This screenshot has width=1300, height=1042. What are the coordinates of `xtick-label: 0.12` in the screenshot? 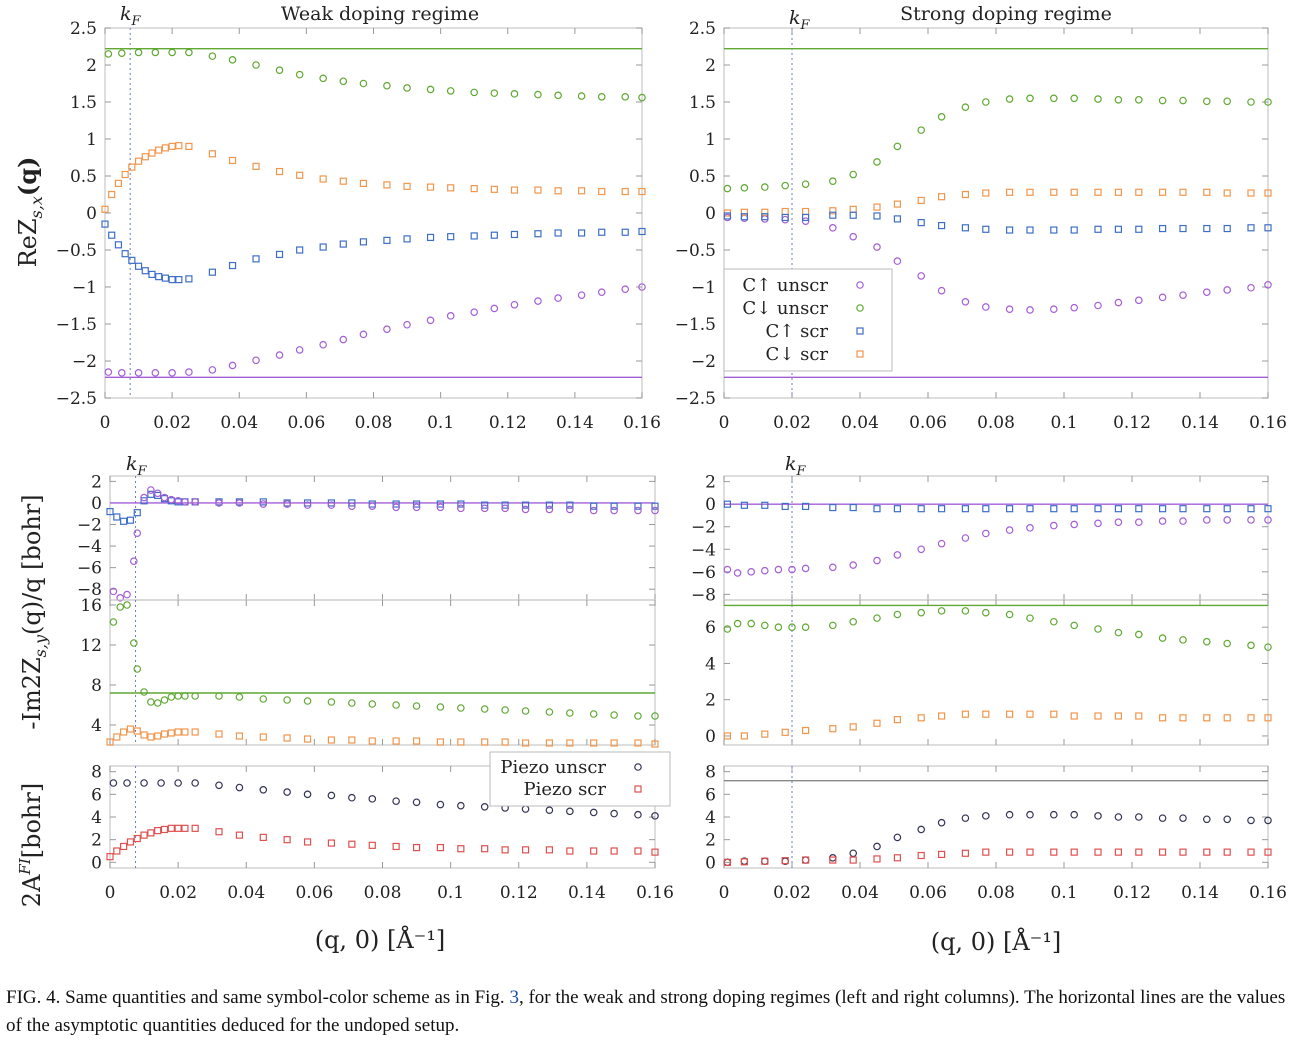 It's located at (508, 423).